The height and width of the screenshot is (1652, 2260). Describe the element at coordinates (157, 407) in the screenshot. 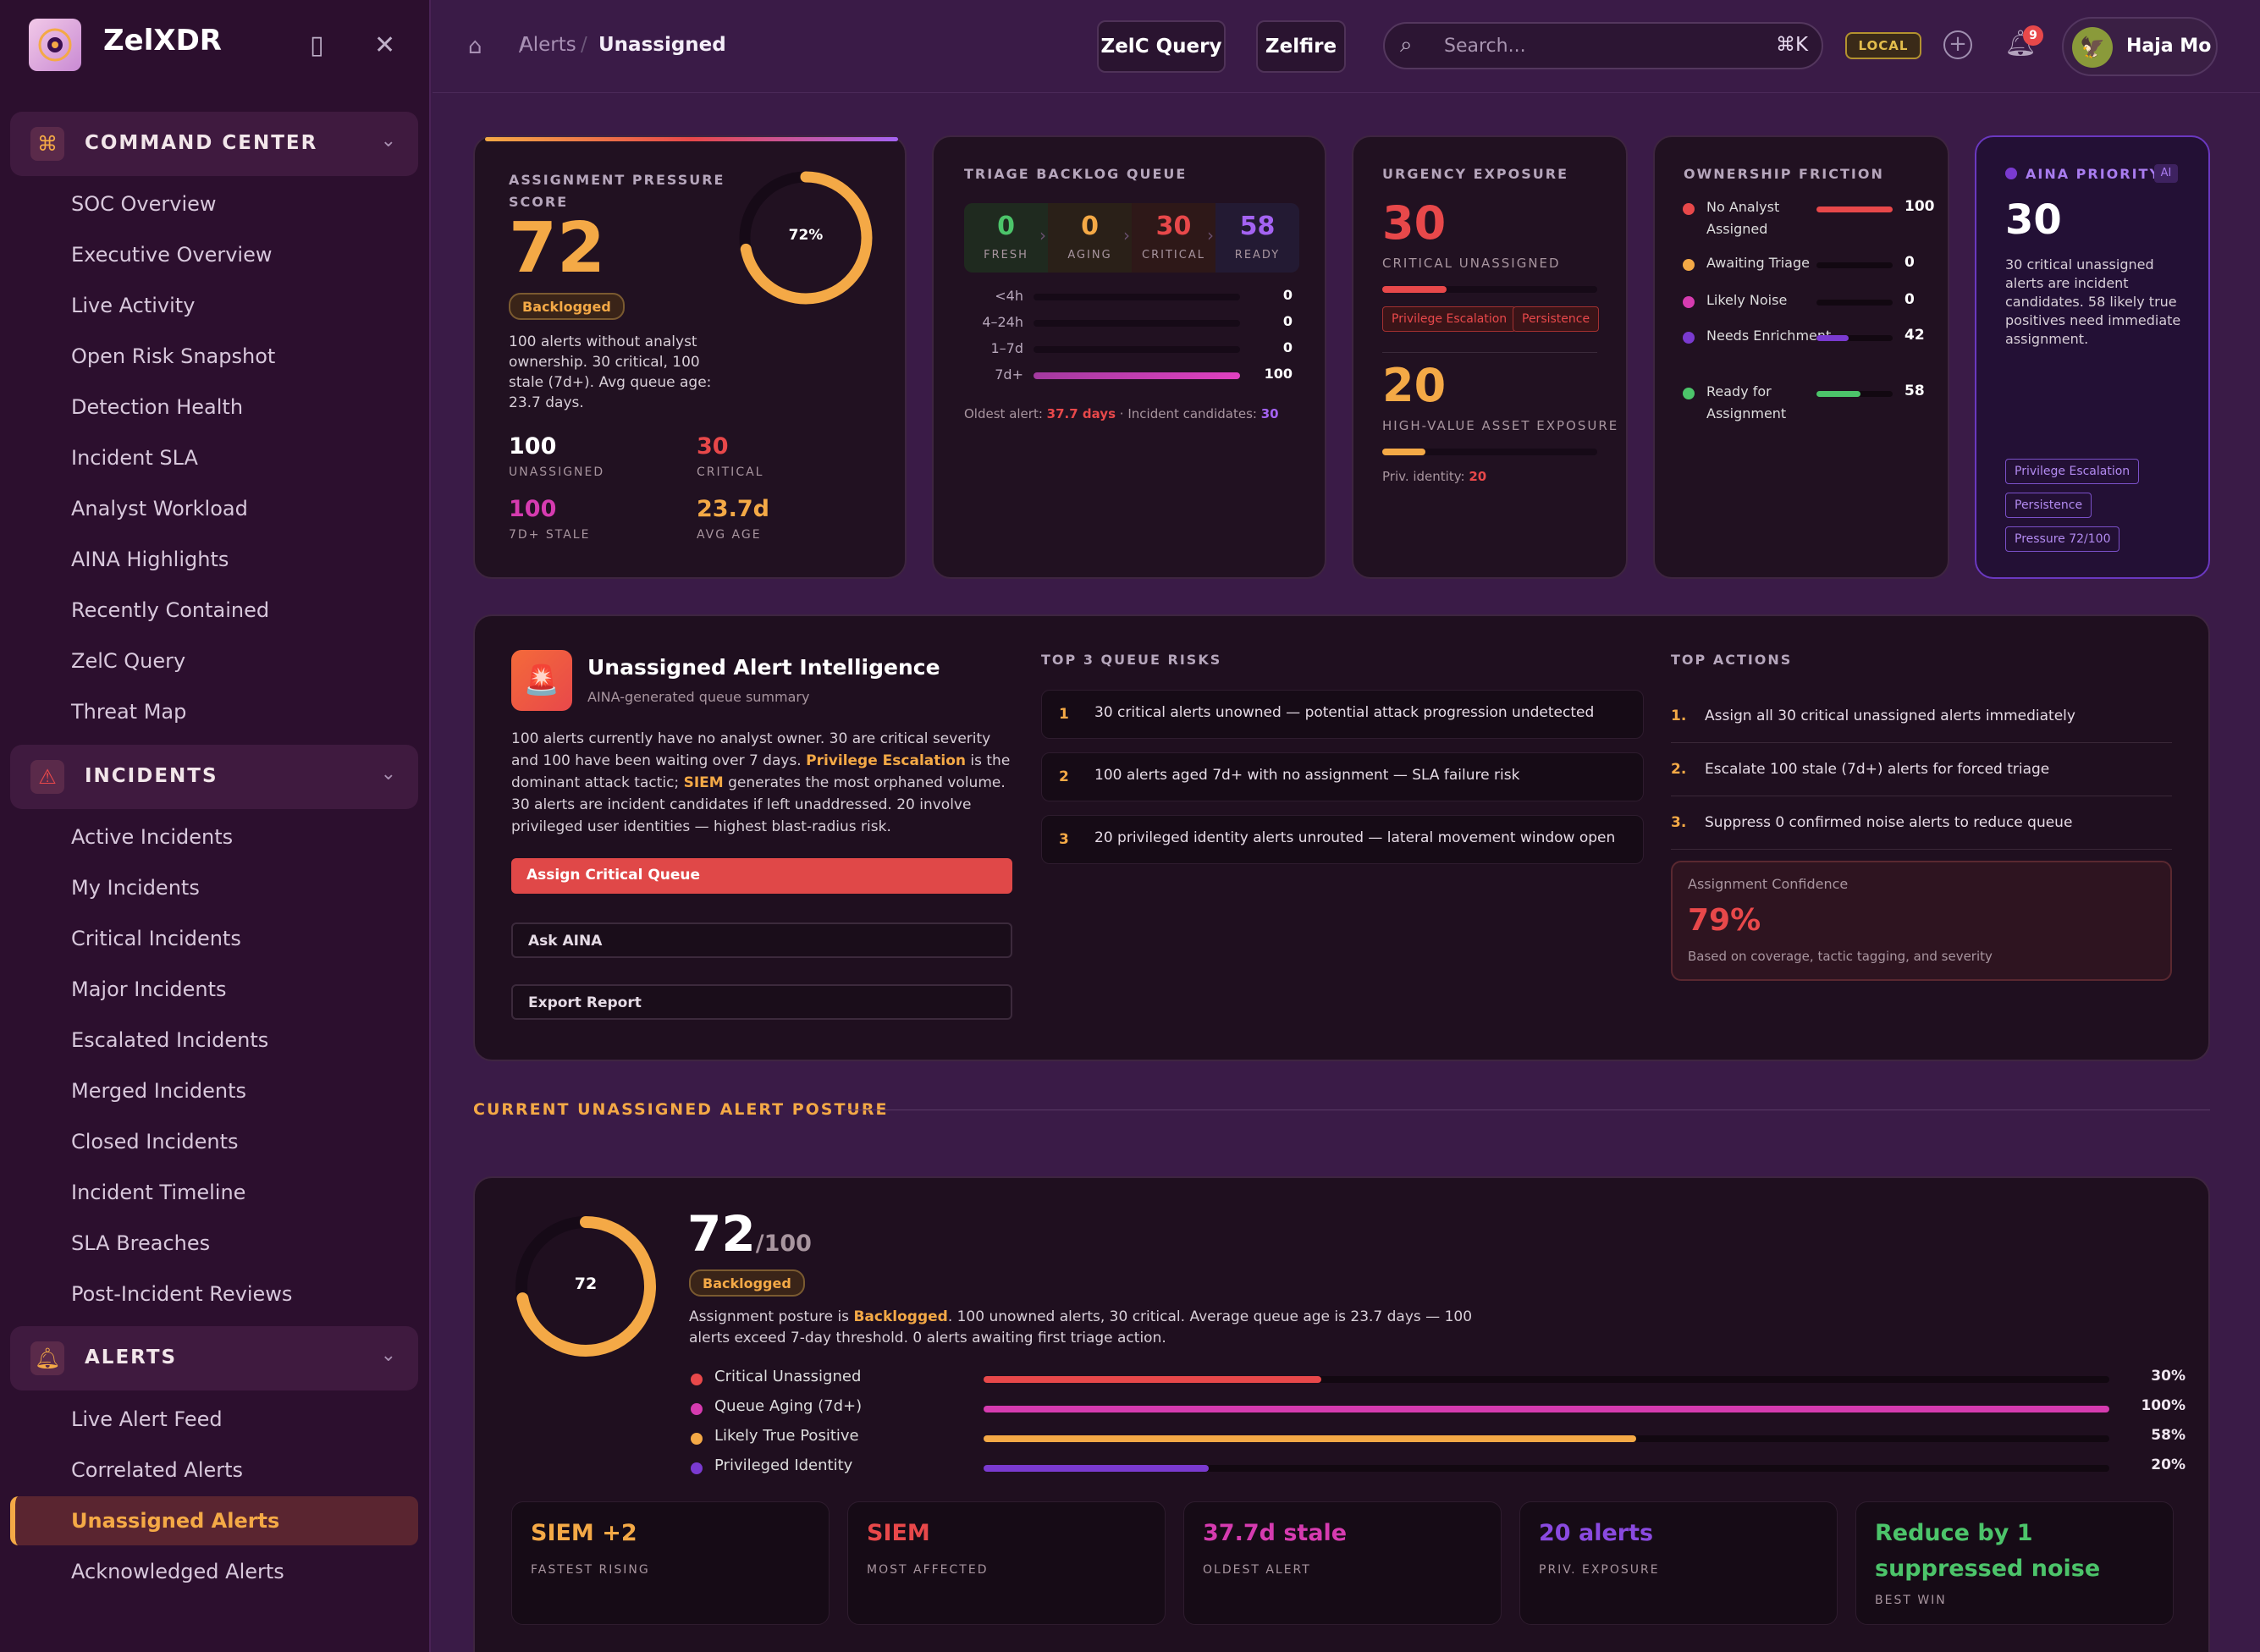

I see `nav-item: Detection Health` at that location.